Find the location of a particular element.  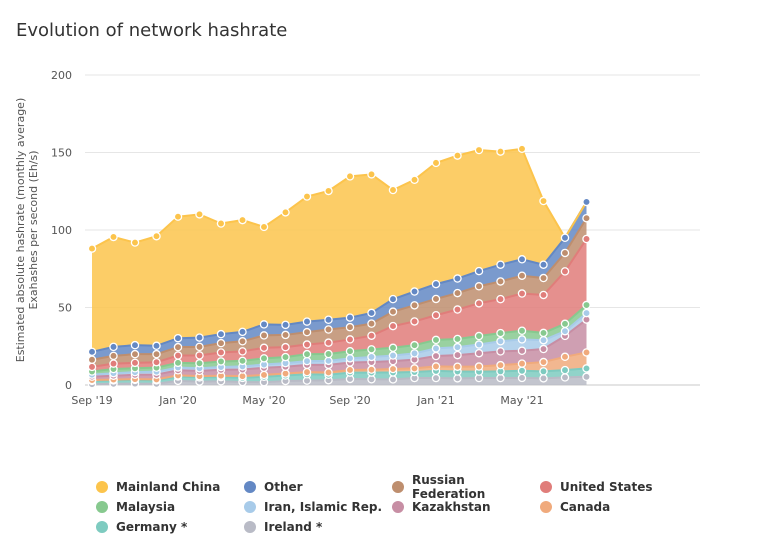

legend-item-mainland-china: Mainland China is located at coordinates (170, 487).